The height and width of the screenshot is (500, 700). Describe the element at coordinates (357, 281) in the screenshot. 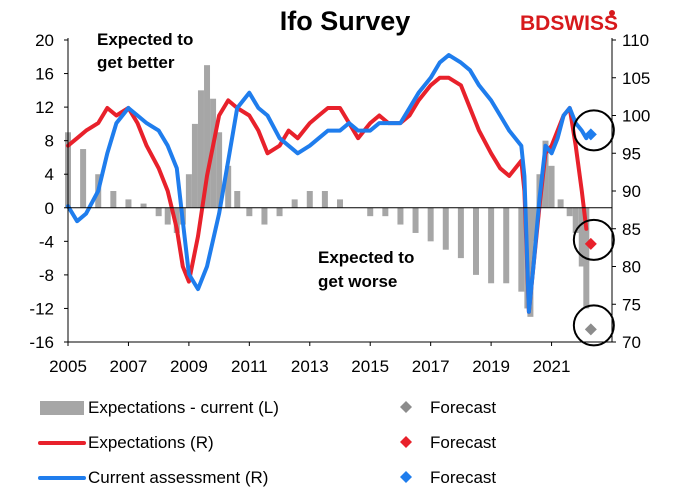

I see `annotation-worse-line2: get worse` at that location.